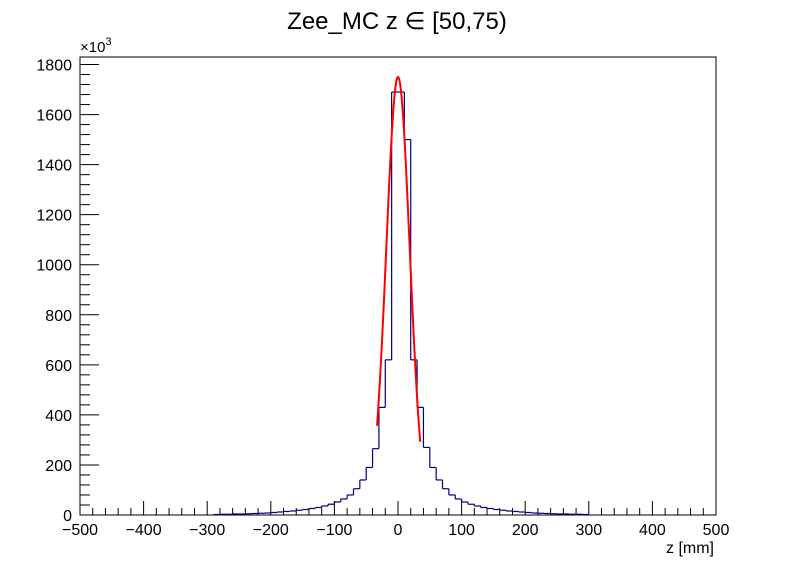 Image resolution: width=796 pixels, height=572 pixels. What do you see at coordinates (54, 266) in the screenshot?
I see `y-tick-label: 1000` at bounding box center [54, 266].